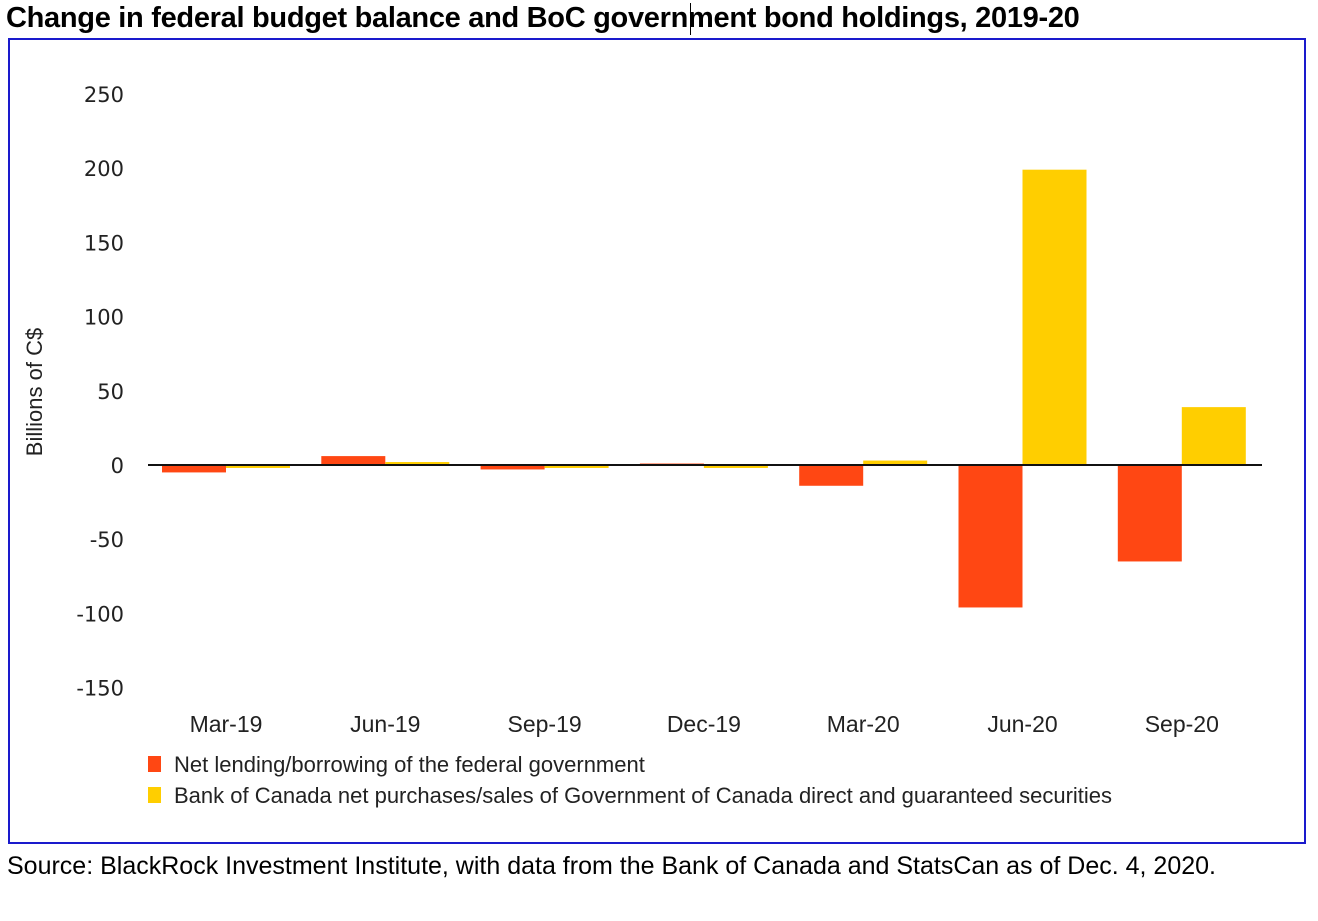 The image size is (1318, 921). I want to click on y-tick-label: 150, so click(104, 243).